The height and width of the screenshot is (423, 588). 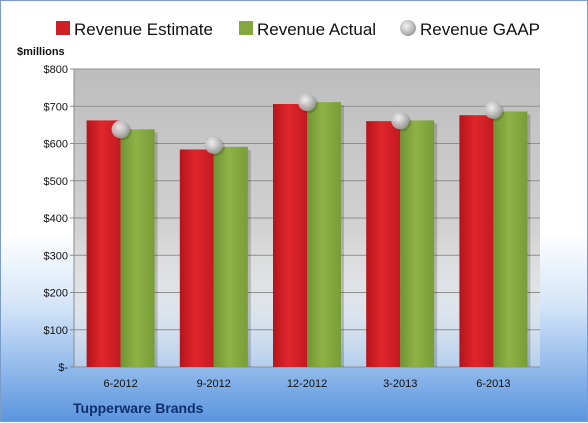 I want to click on legend-swatch-revenue-actual, so click(x=246, y=28).